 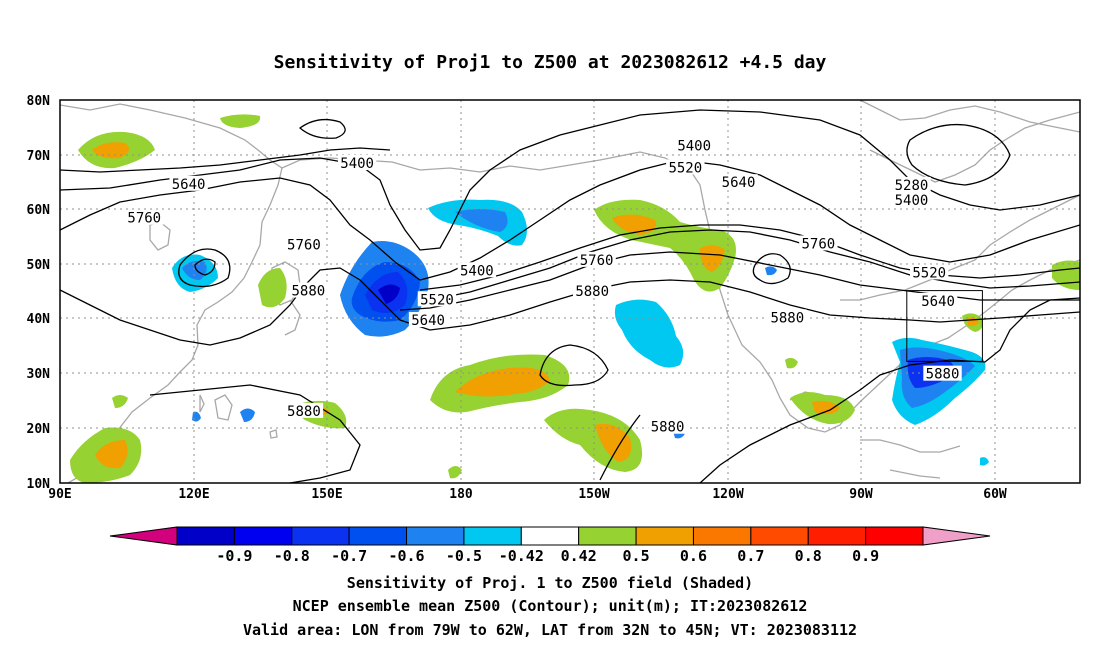 I want to click on colorbar-tick-label: -0.42, so click(x=521, y=556).